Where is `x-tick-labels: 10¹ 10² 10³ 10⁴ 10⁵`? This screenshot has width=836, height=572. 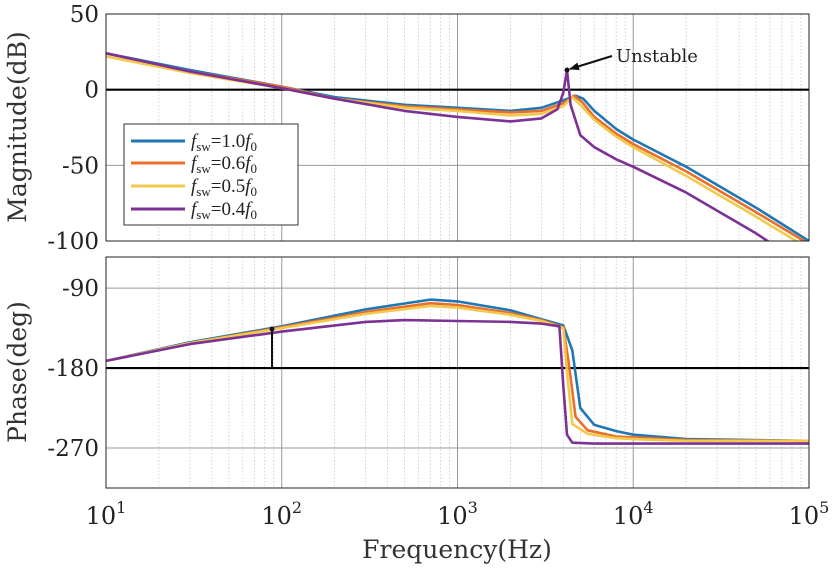
x-tick-labels: 10¹ 10² 10³ 10⁴ 10⁵ is located at coordinates (458, 514).